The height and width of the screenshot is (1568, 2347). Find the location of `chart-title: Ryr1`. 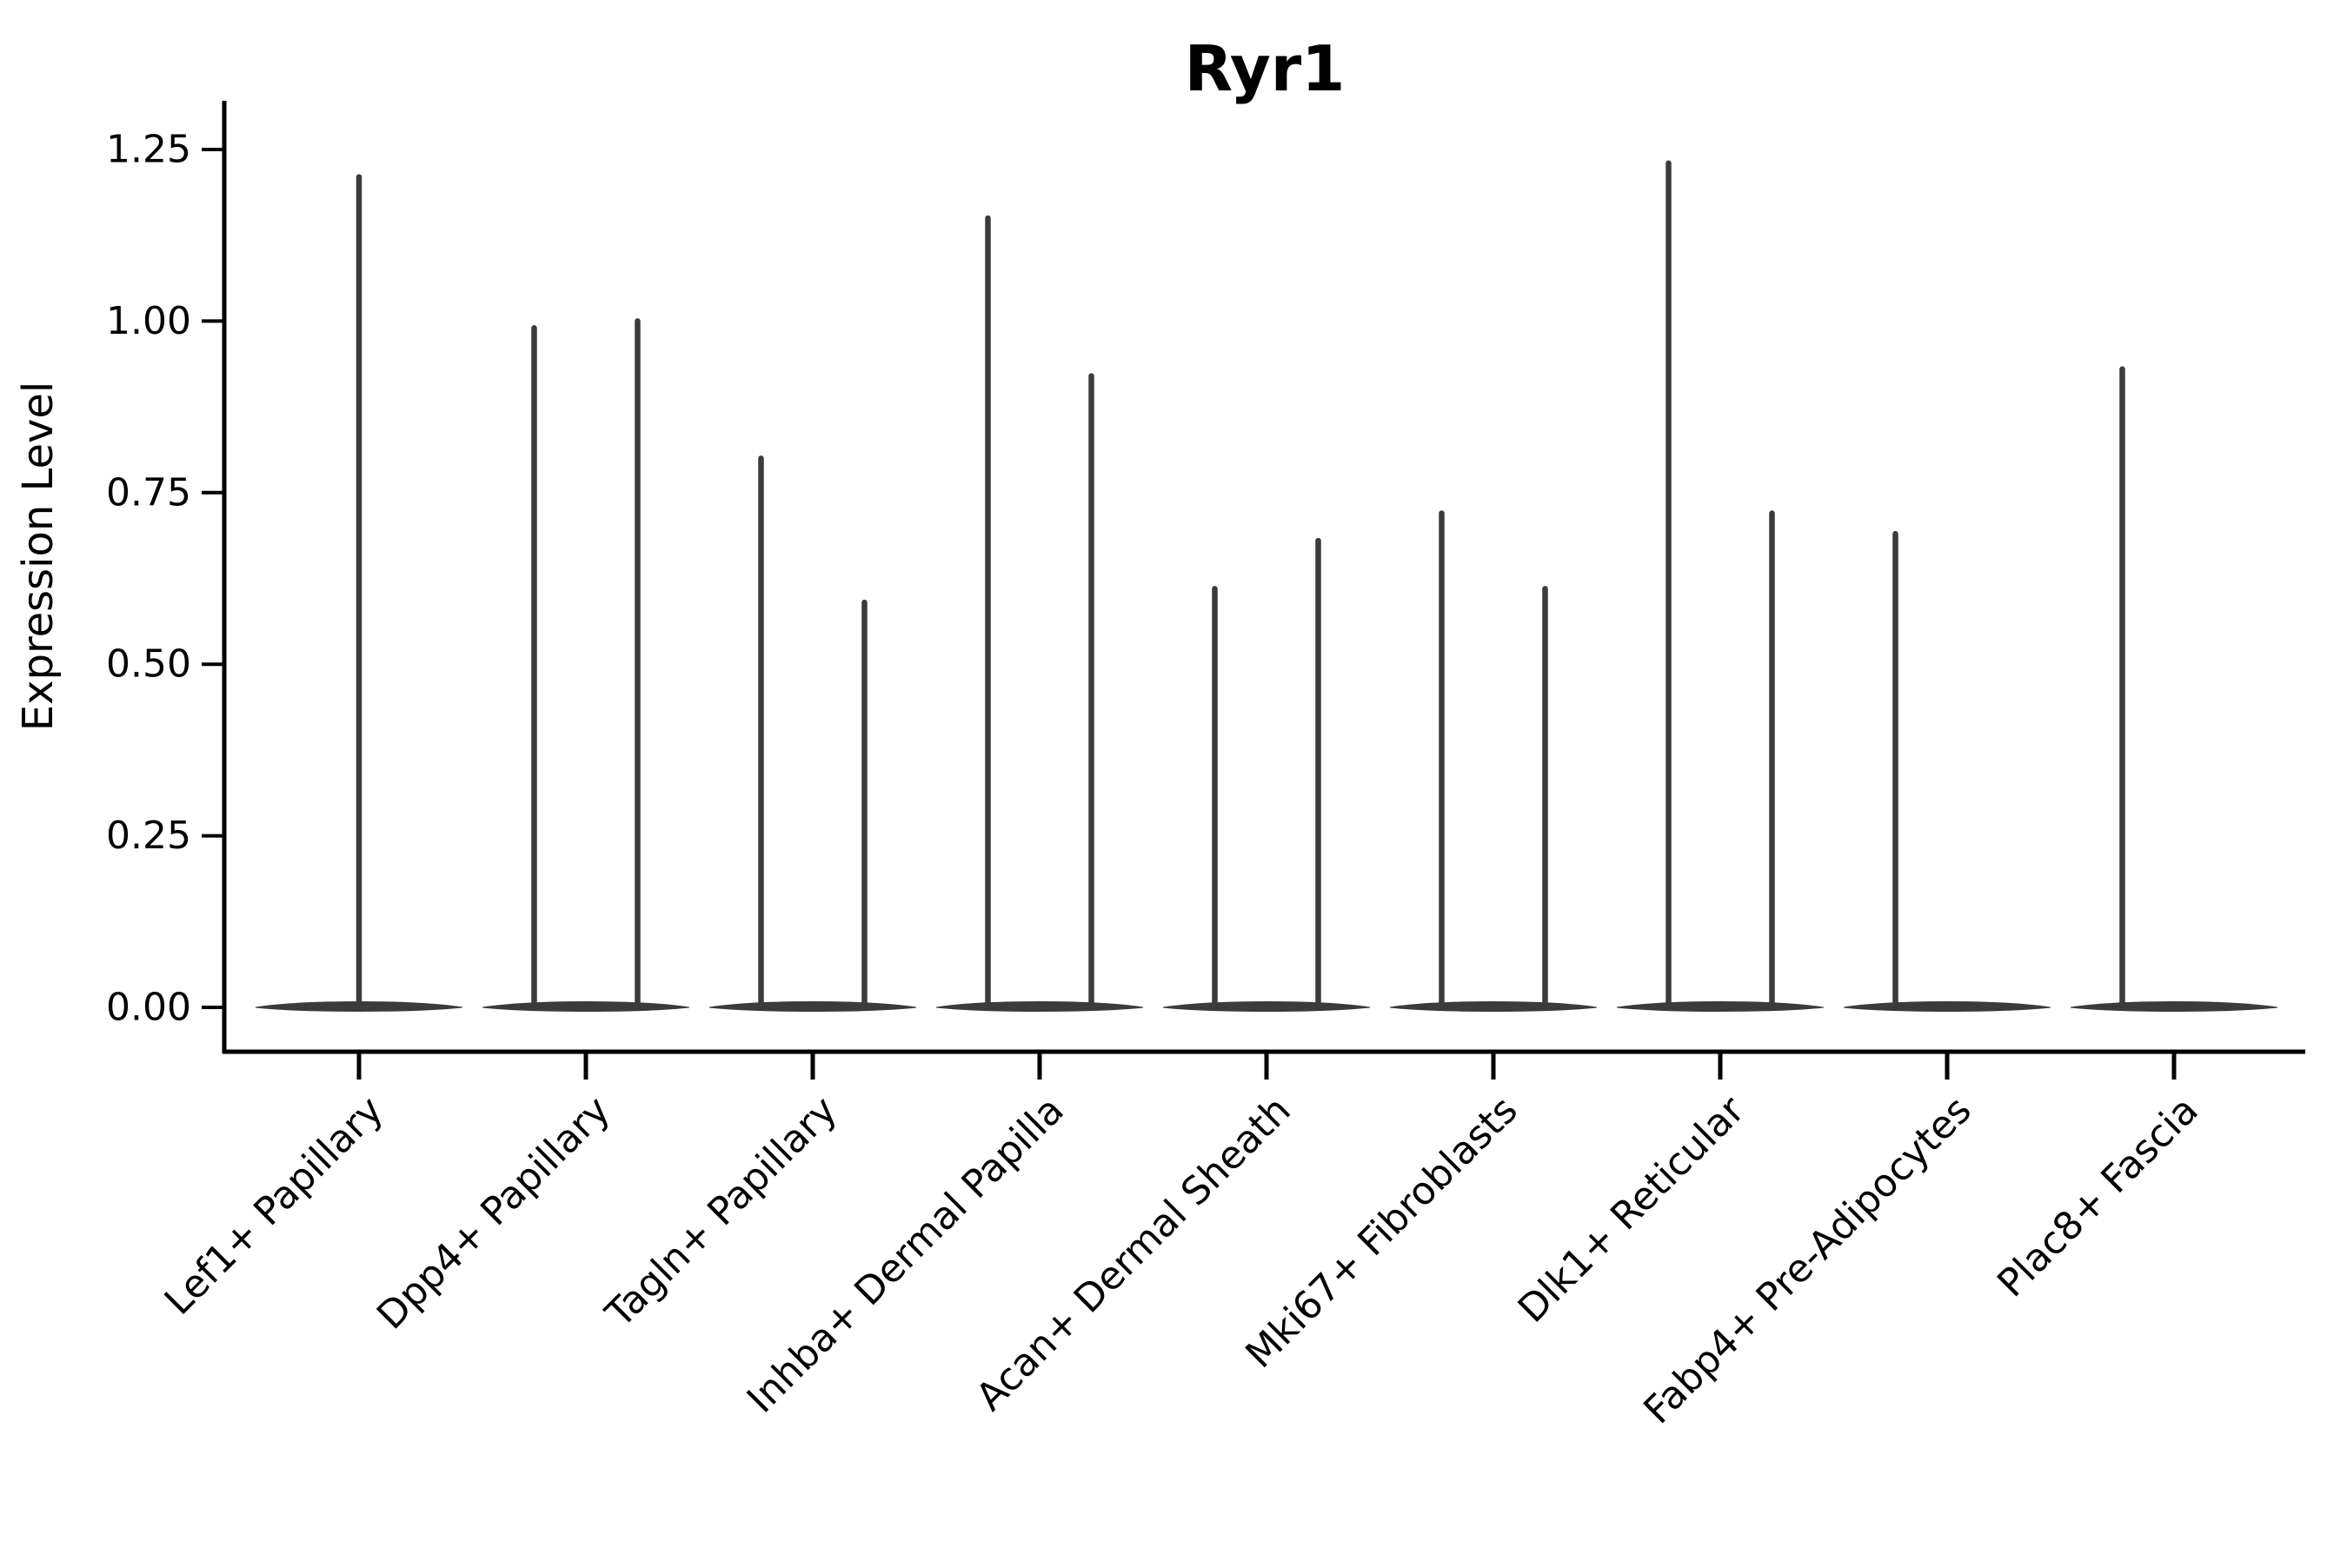

chart-title: Ryr1 is located at coordinates (1266, 68).